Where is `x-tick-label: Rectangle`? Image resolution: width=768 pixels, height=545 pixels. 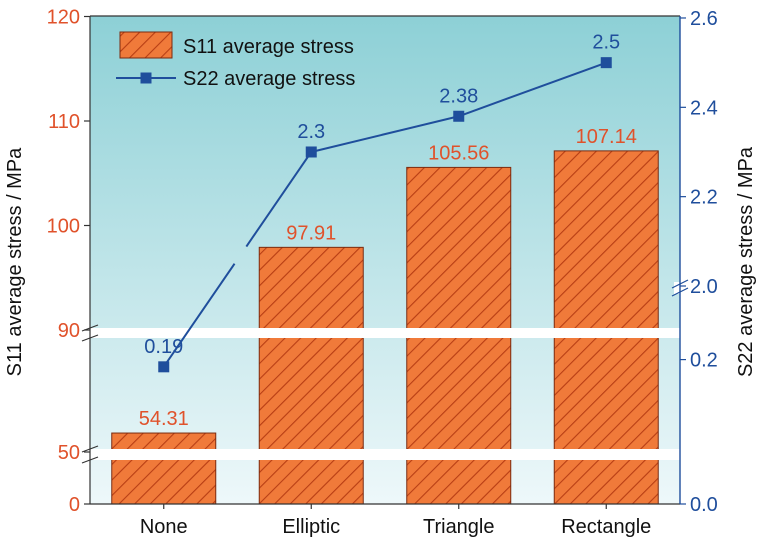
x-tick-label: Rectangle is located at coordinates (606, 527).